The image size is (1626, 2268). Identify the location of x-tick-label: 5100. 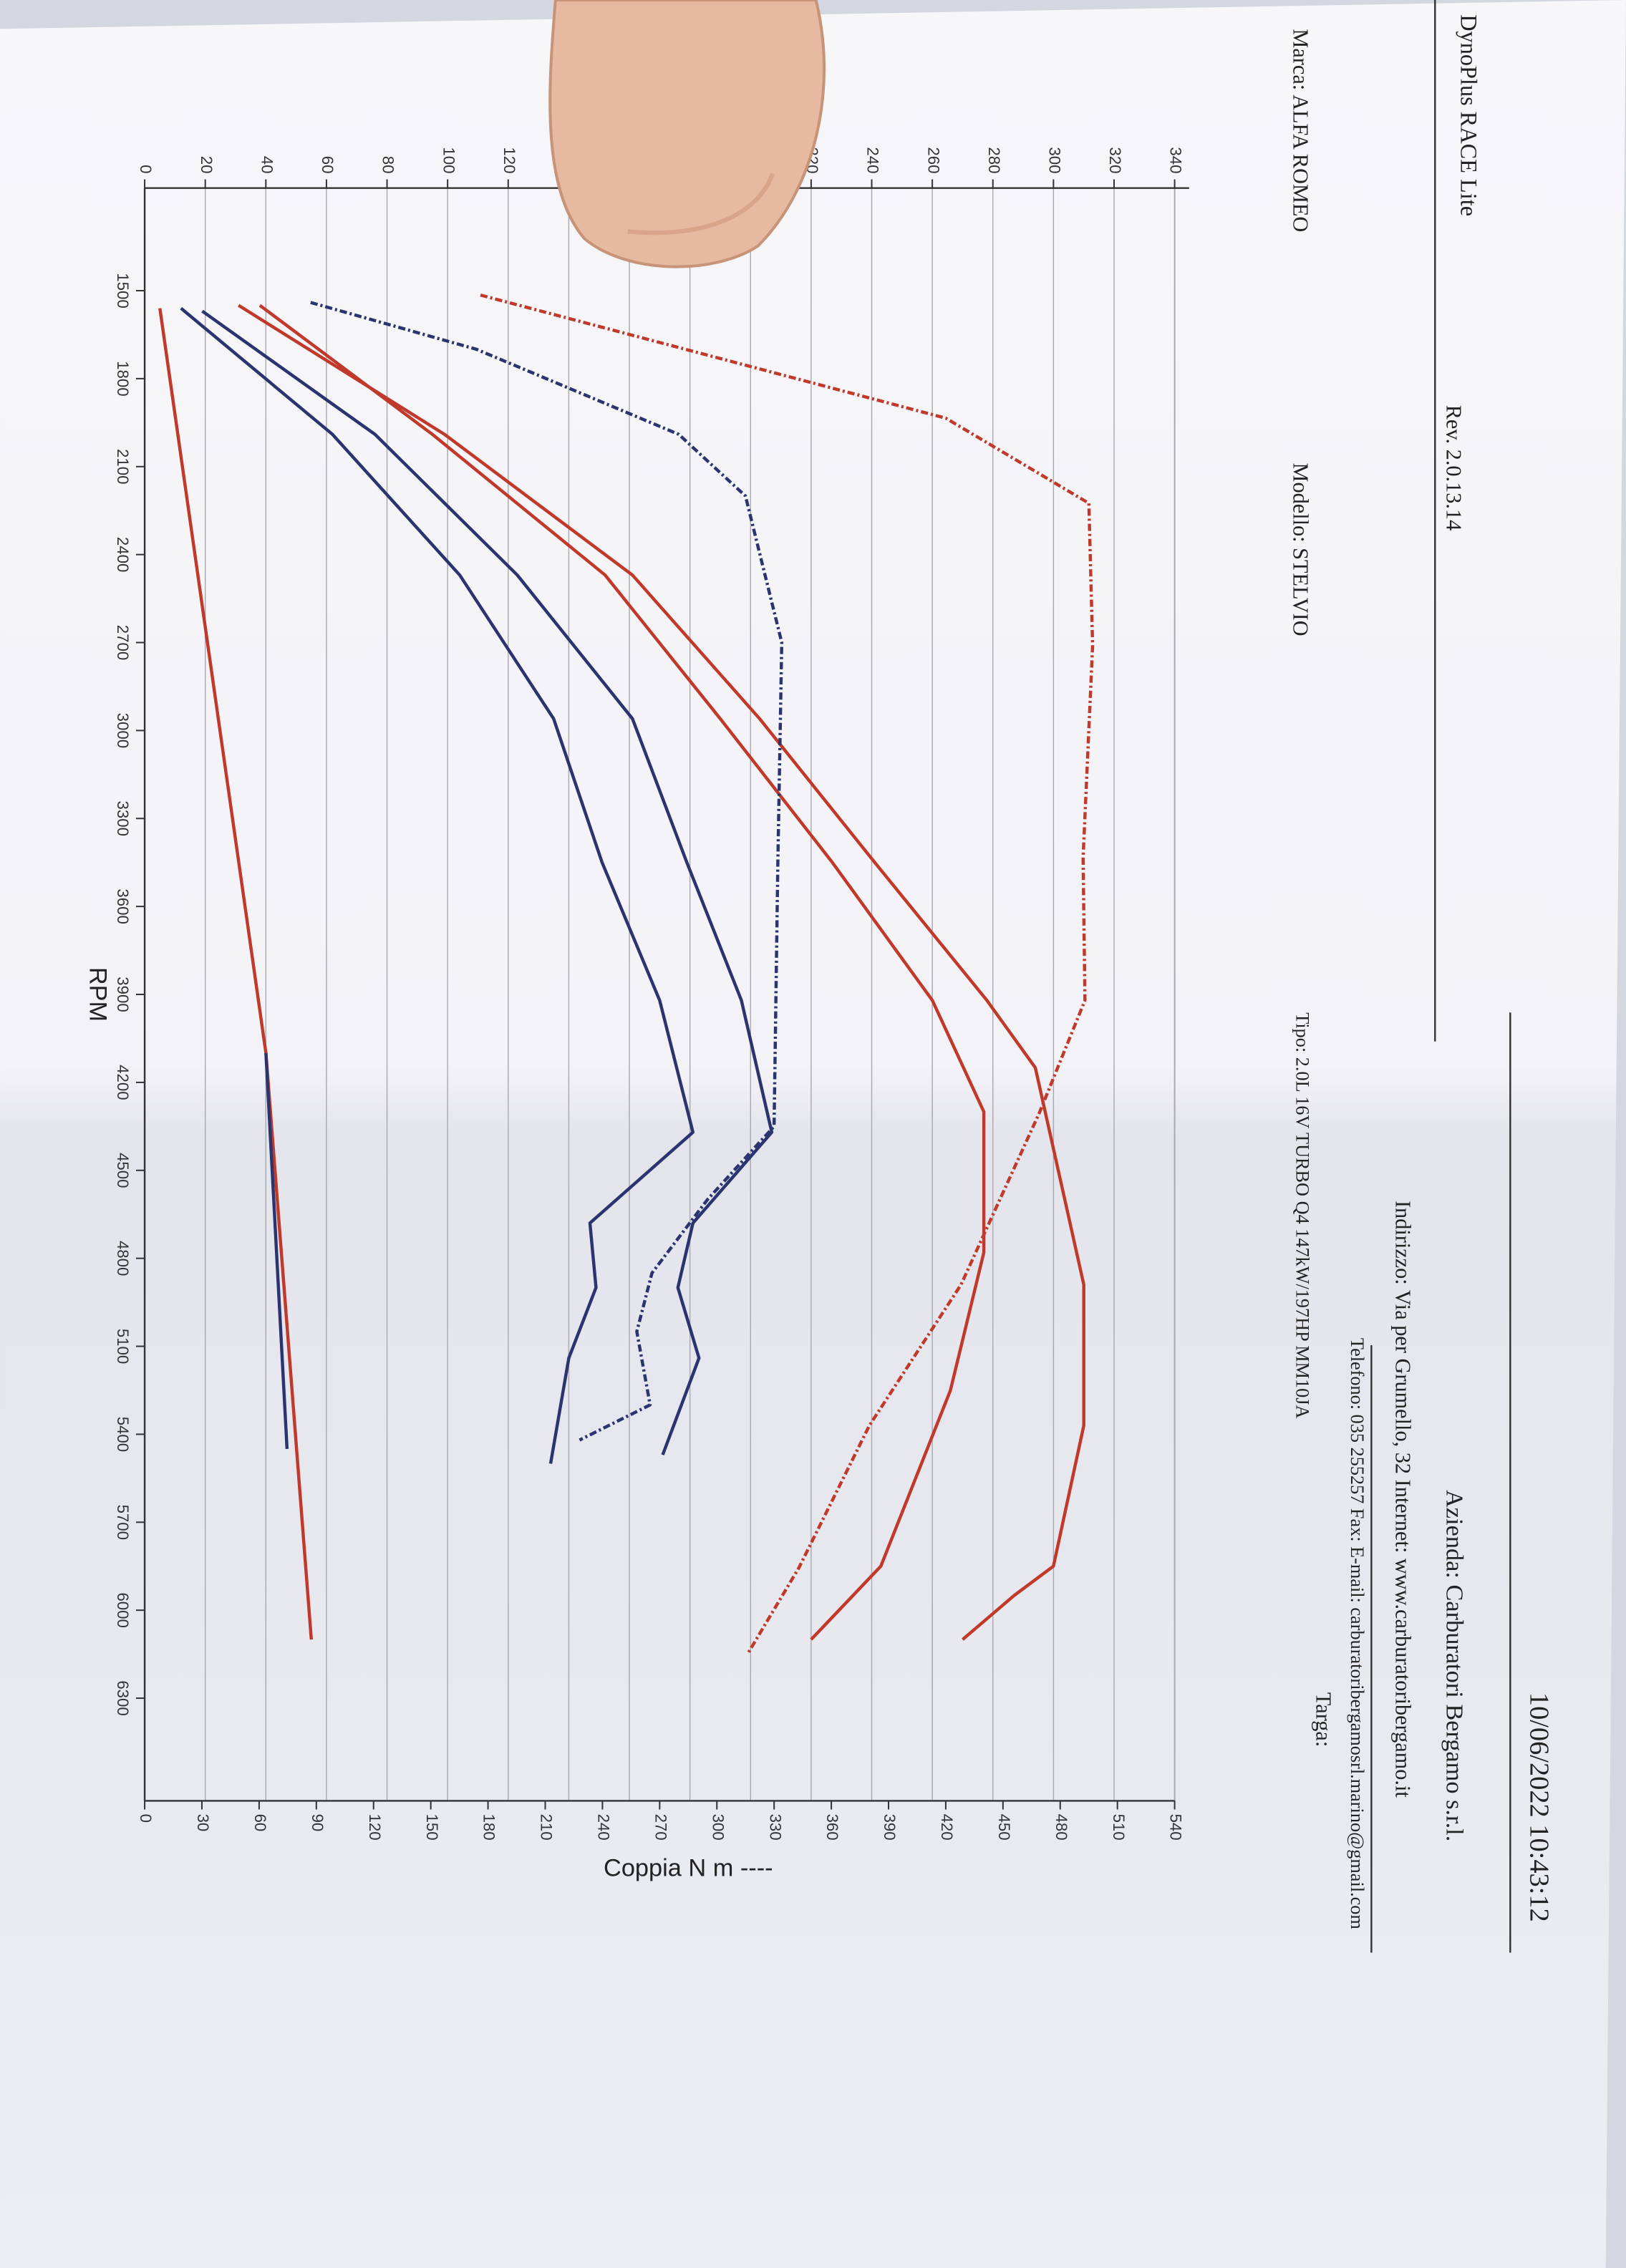
(123, 1346).